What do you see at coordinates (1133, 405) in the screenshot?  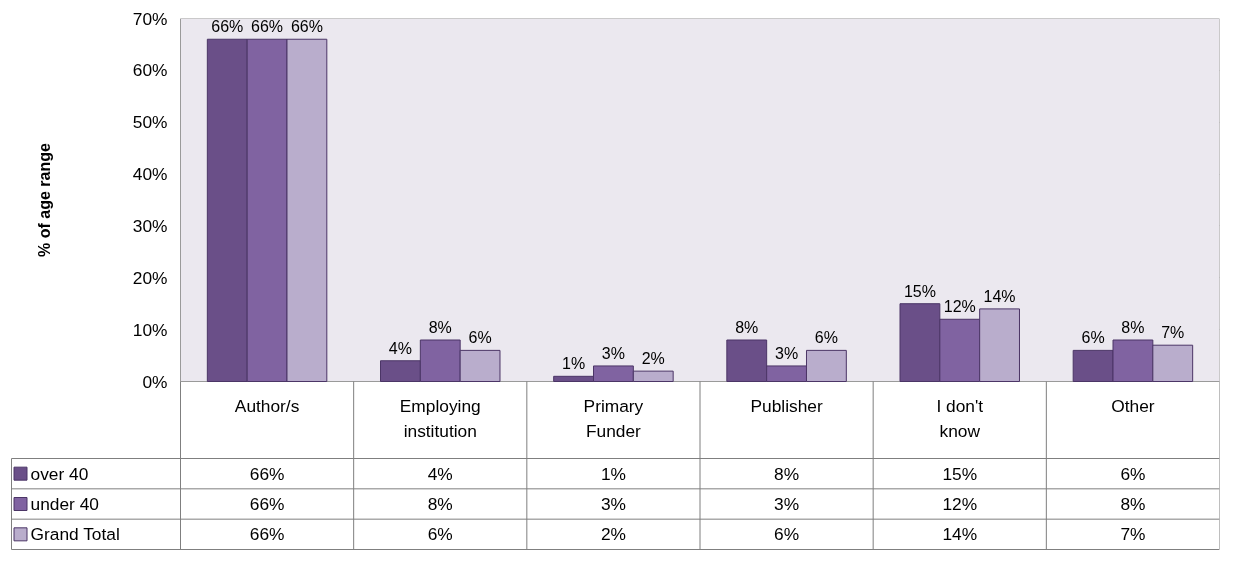 I see `x-tick-label: Other` at bounding box center [1133, 405].